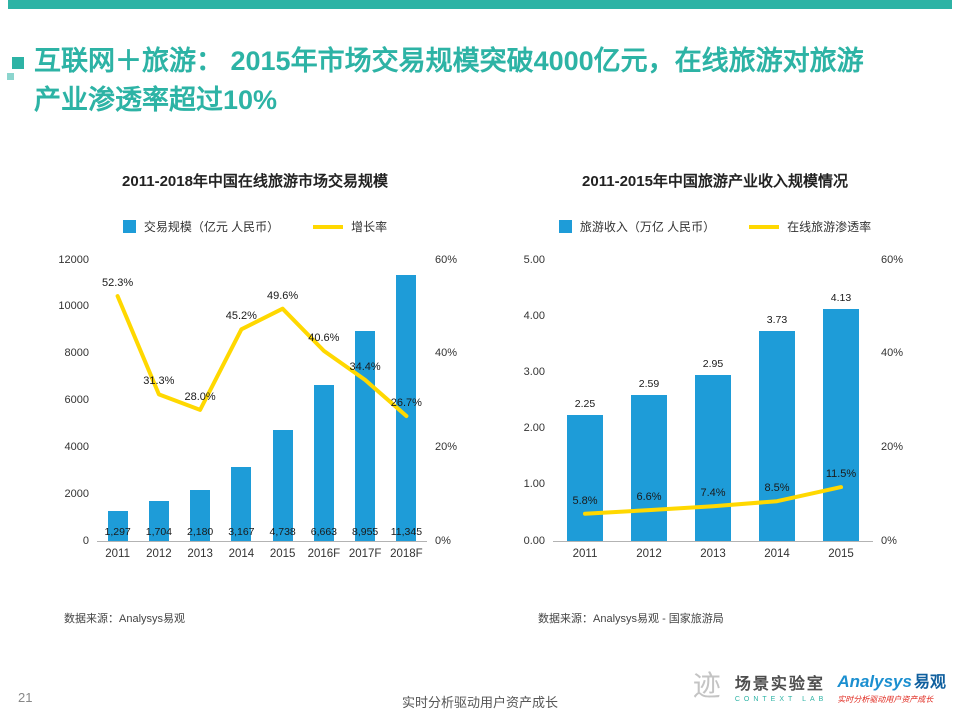 The image size is (960, 720). Describe the element at coordinates (406, 532) in the screenshot. I see `bar-value-label: 11,345` at that location.